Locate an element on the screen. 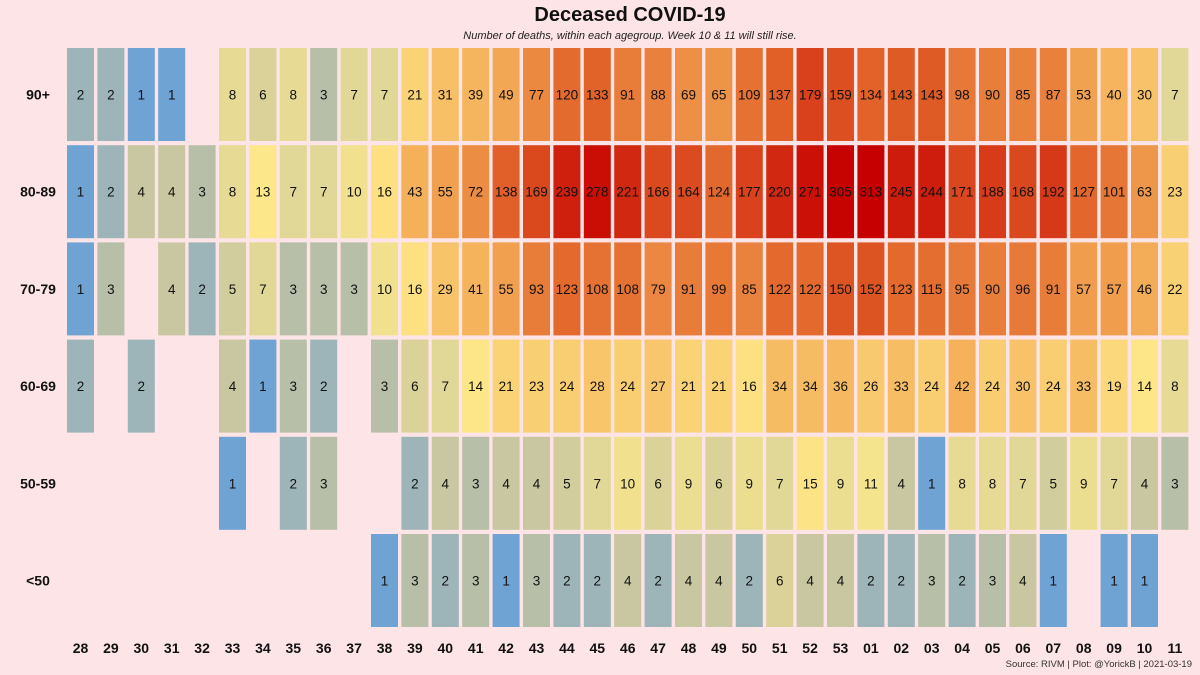 This screenshot has height=675, width=1200. cell-value-label: 72 is located at coordinates (475, 192).